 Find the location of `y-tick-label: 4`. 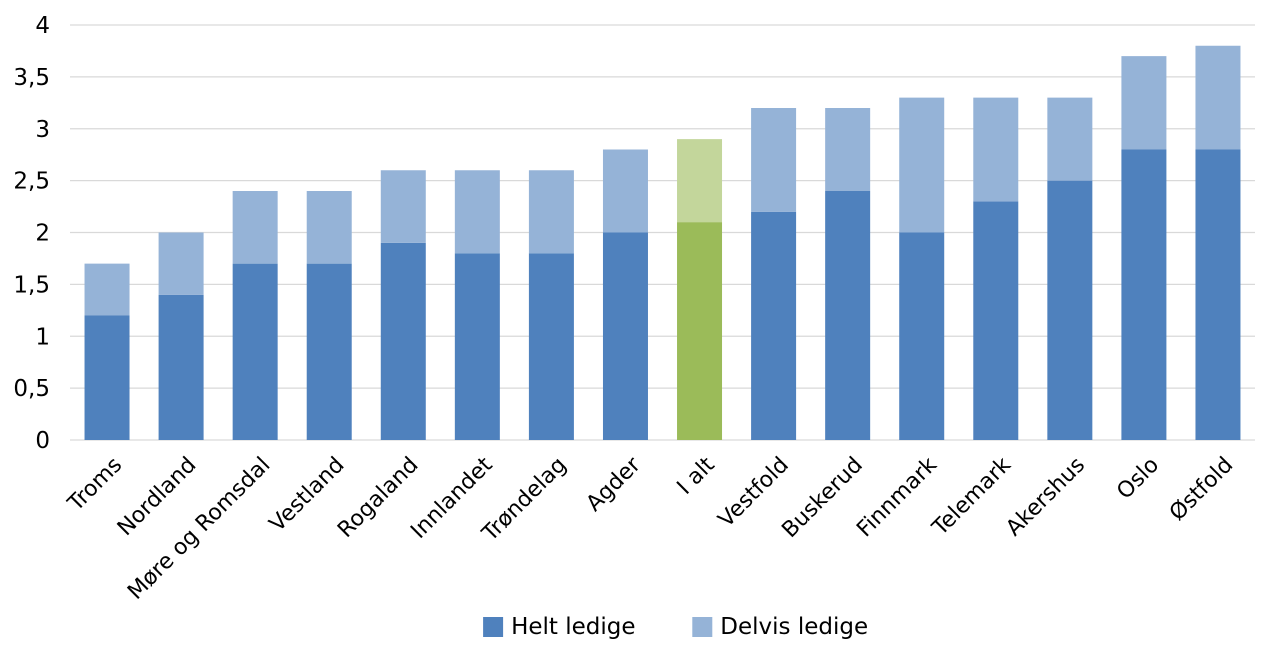

y-tick-label: 4 is located at coordinates (42, 26).